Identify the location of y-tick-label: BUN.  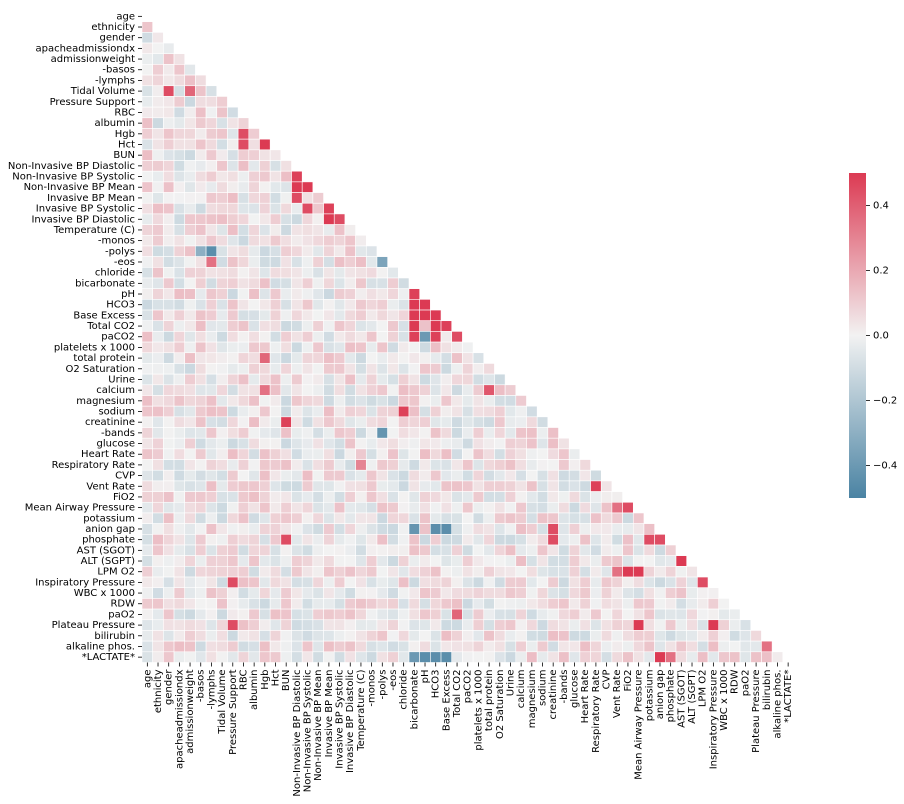
(124, 155).